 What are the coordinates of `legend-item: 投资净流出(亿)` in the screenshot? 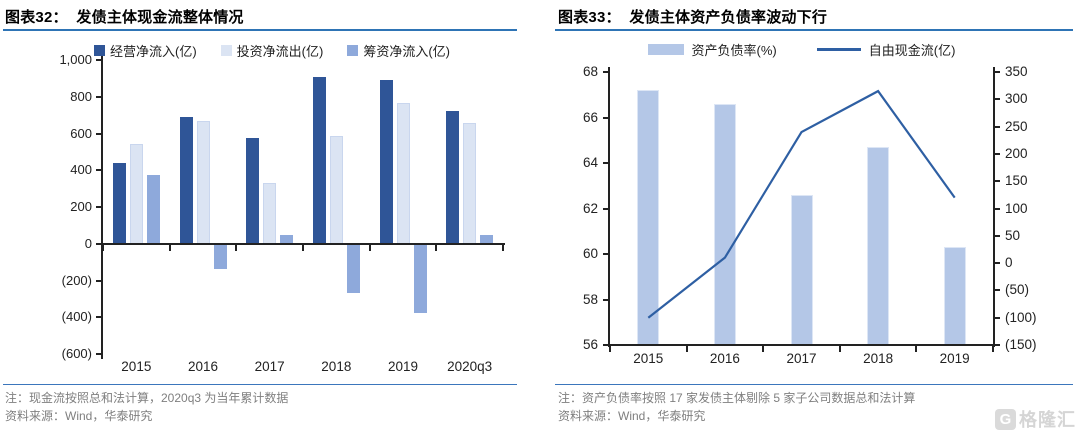 It's located at (272, 50).